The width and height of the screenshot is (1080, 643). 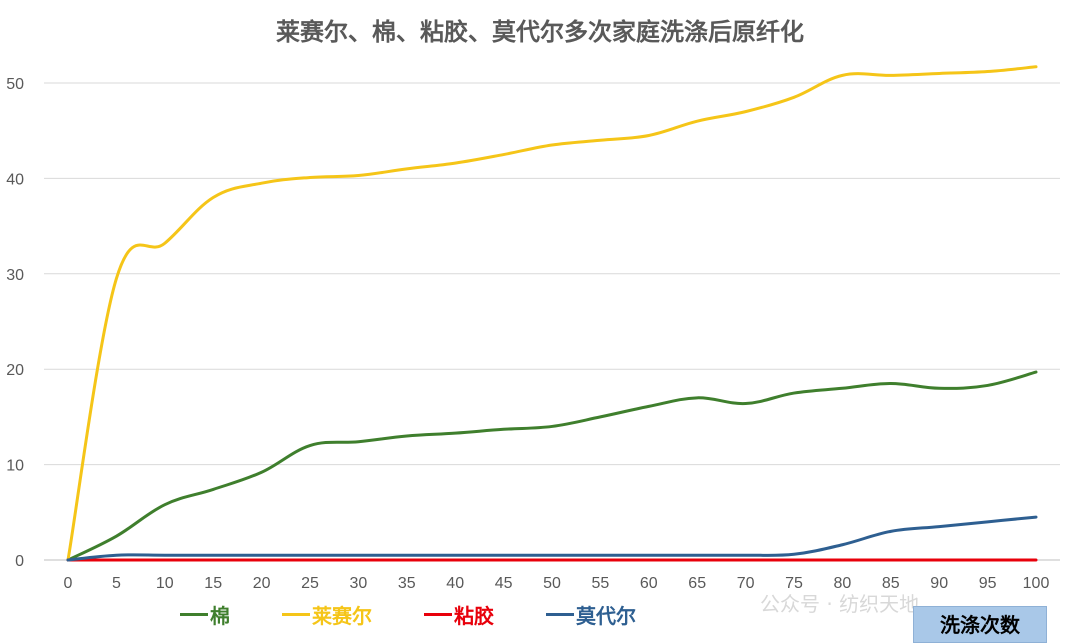 What do you see at coordinates (194, 614) in the screenshot?
I see `legend-swatch-cotton` at bounding box center [194, 614].